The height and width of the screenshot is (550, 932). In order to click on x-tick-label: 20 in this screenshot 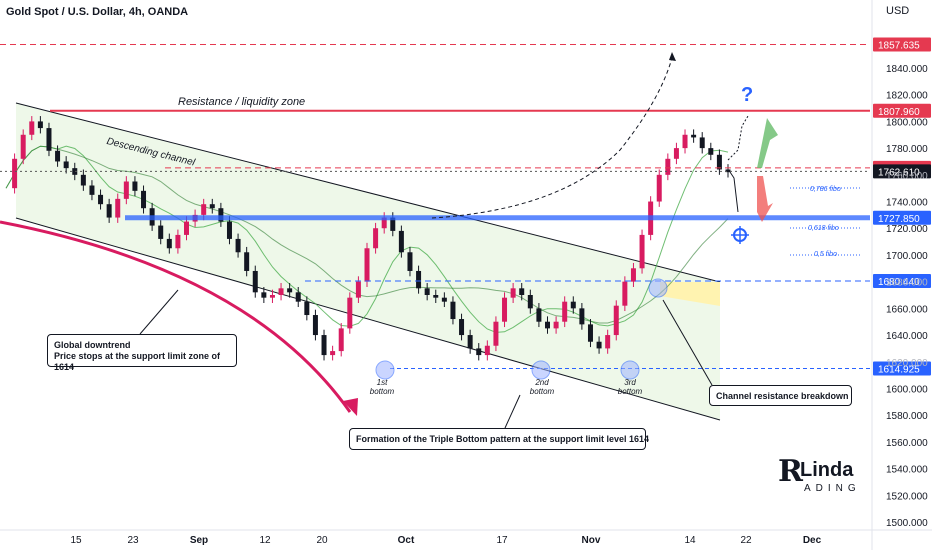, I will do `click(322, 540)`.